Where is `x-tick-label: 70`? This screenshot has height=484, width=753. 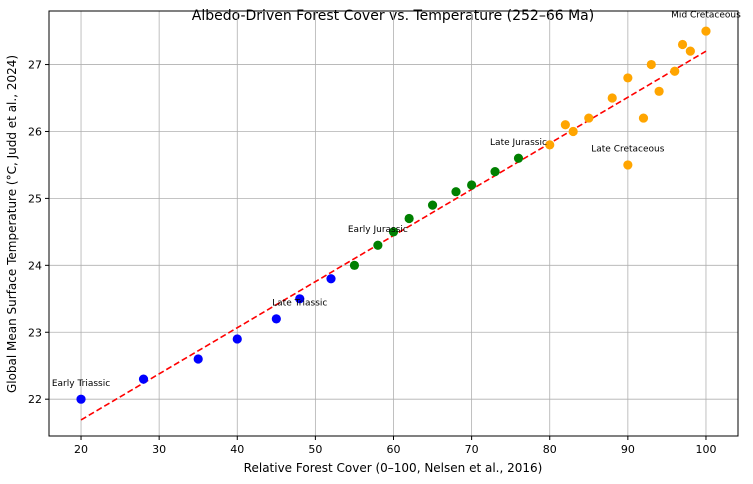 x-tick-label: 70 is located at coordinates (472, 449).